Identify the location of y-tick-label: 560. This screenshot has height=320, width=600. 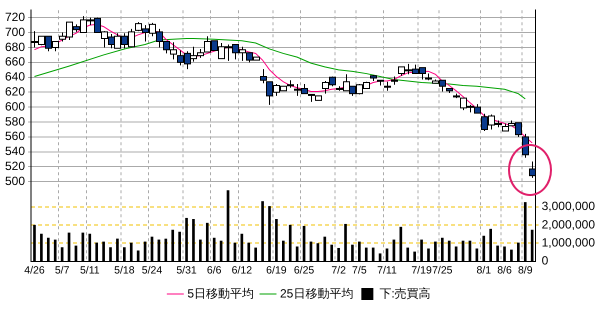
(15, 136).